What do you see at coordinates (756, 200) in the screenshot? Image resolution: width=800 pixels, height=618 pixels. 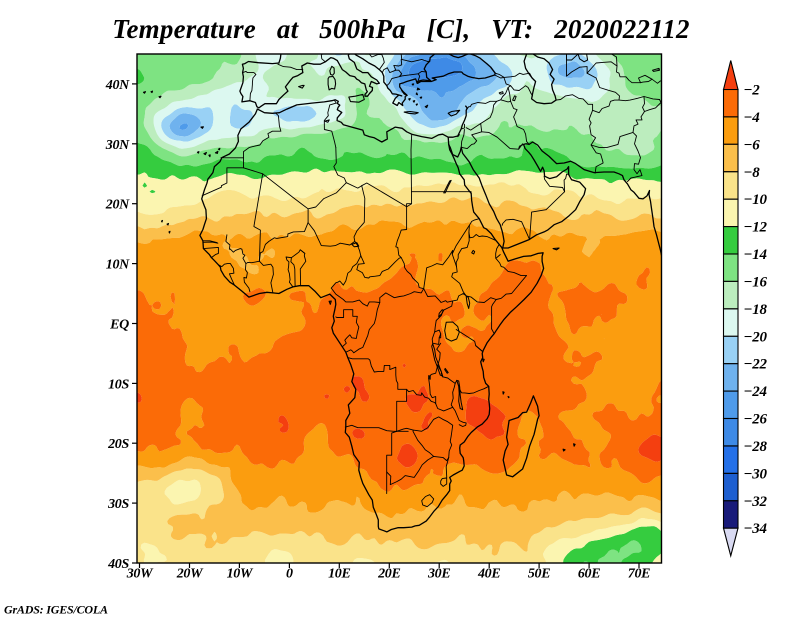 I see `svg-text: −10` at bounding box center [756, 200].